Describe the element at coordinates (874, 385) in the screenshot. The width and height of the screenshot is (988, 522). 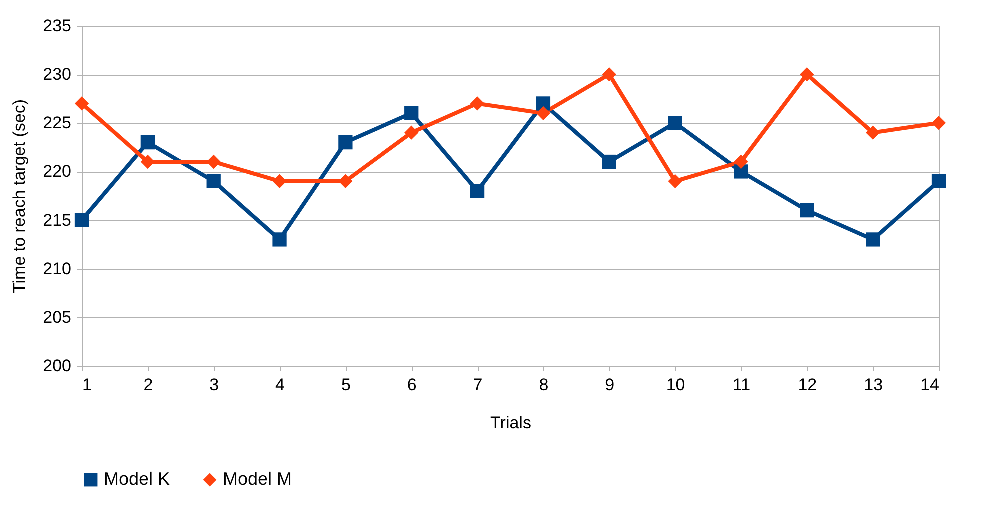
I see `x-tick-label: 13` at that location.